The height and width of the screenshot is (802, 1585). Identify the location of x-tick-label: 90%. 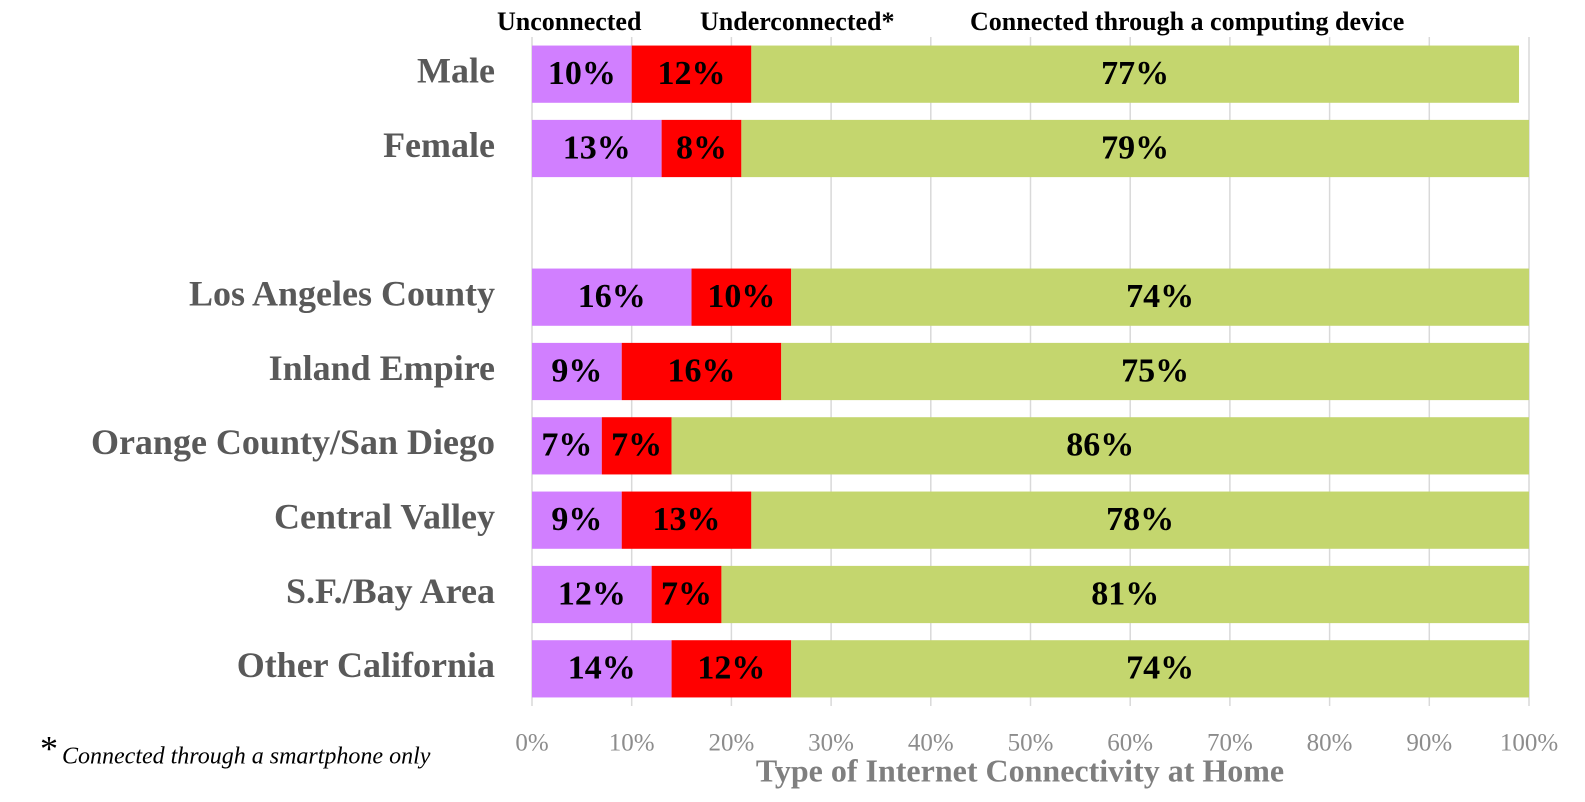
(1429, 743).